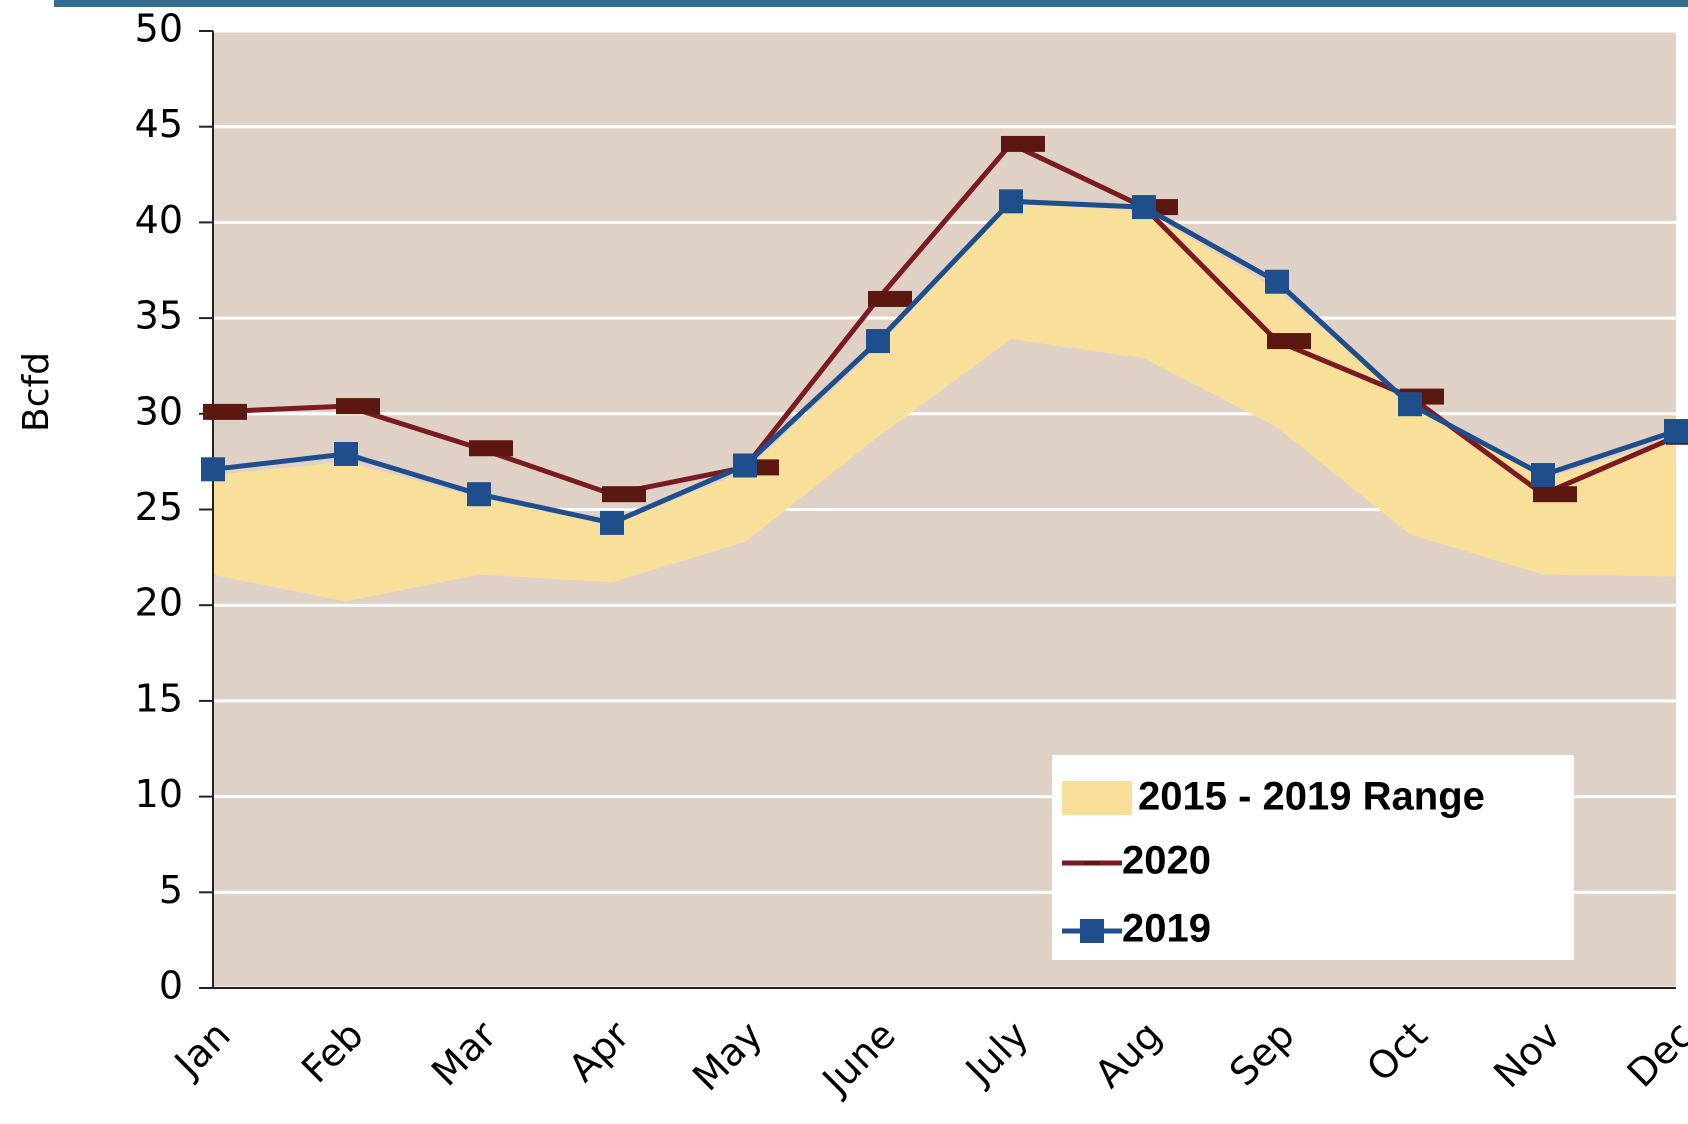 This screenshot has width=1688, height=1124. What do you see at coordinates (159, 220) in the screenshot?
I see `y-tick-label: 40` at bounding box center [159, 220].